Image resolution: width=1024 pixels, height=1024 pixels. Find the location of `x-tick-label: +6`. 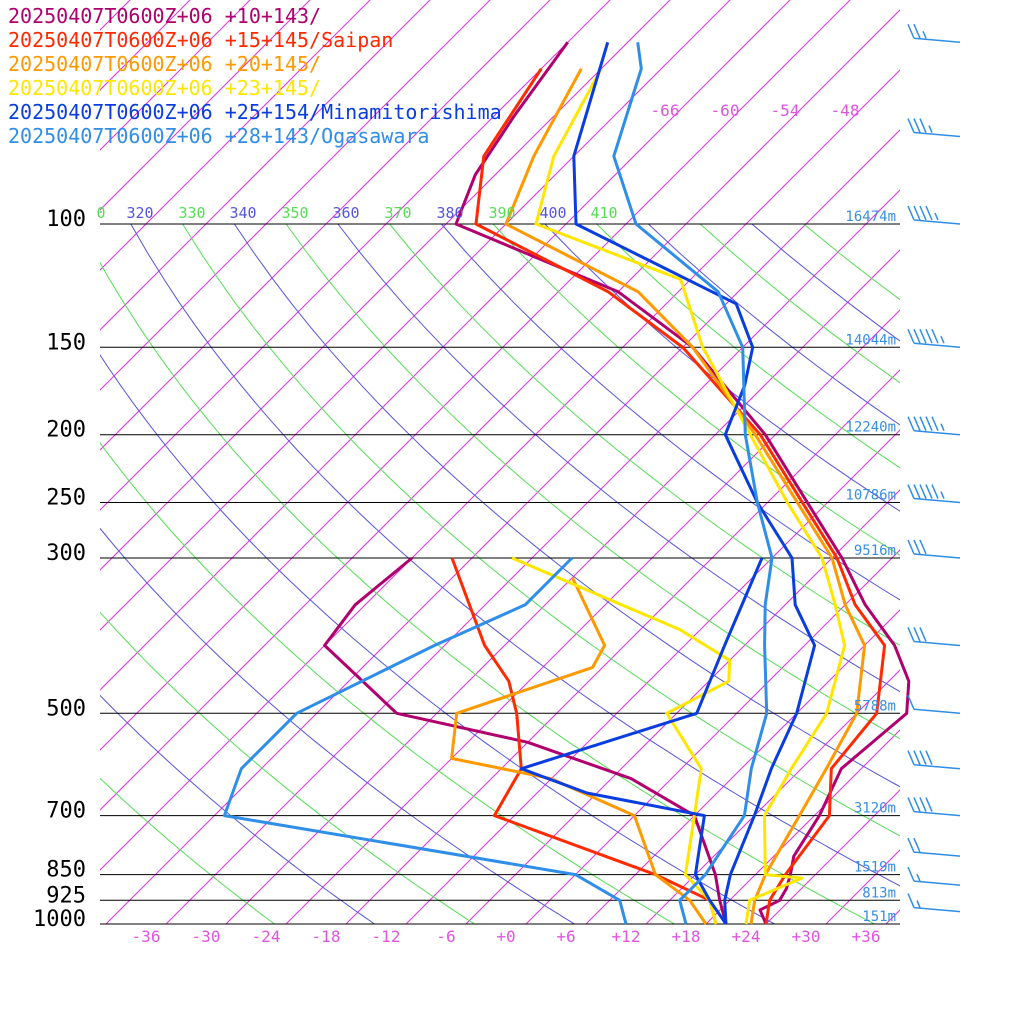

x-tick-label: +6 is located at coordinates (565, 936).